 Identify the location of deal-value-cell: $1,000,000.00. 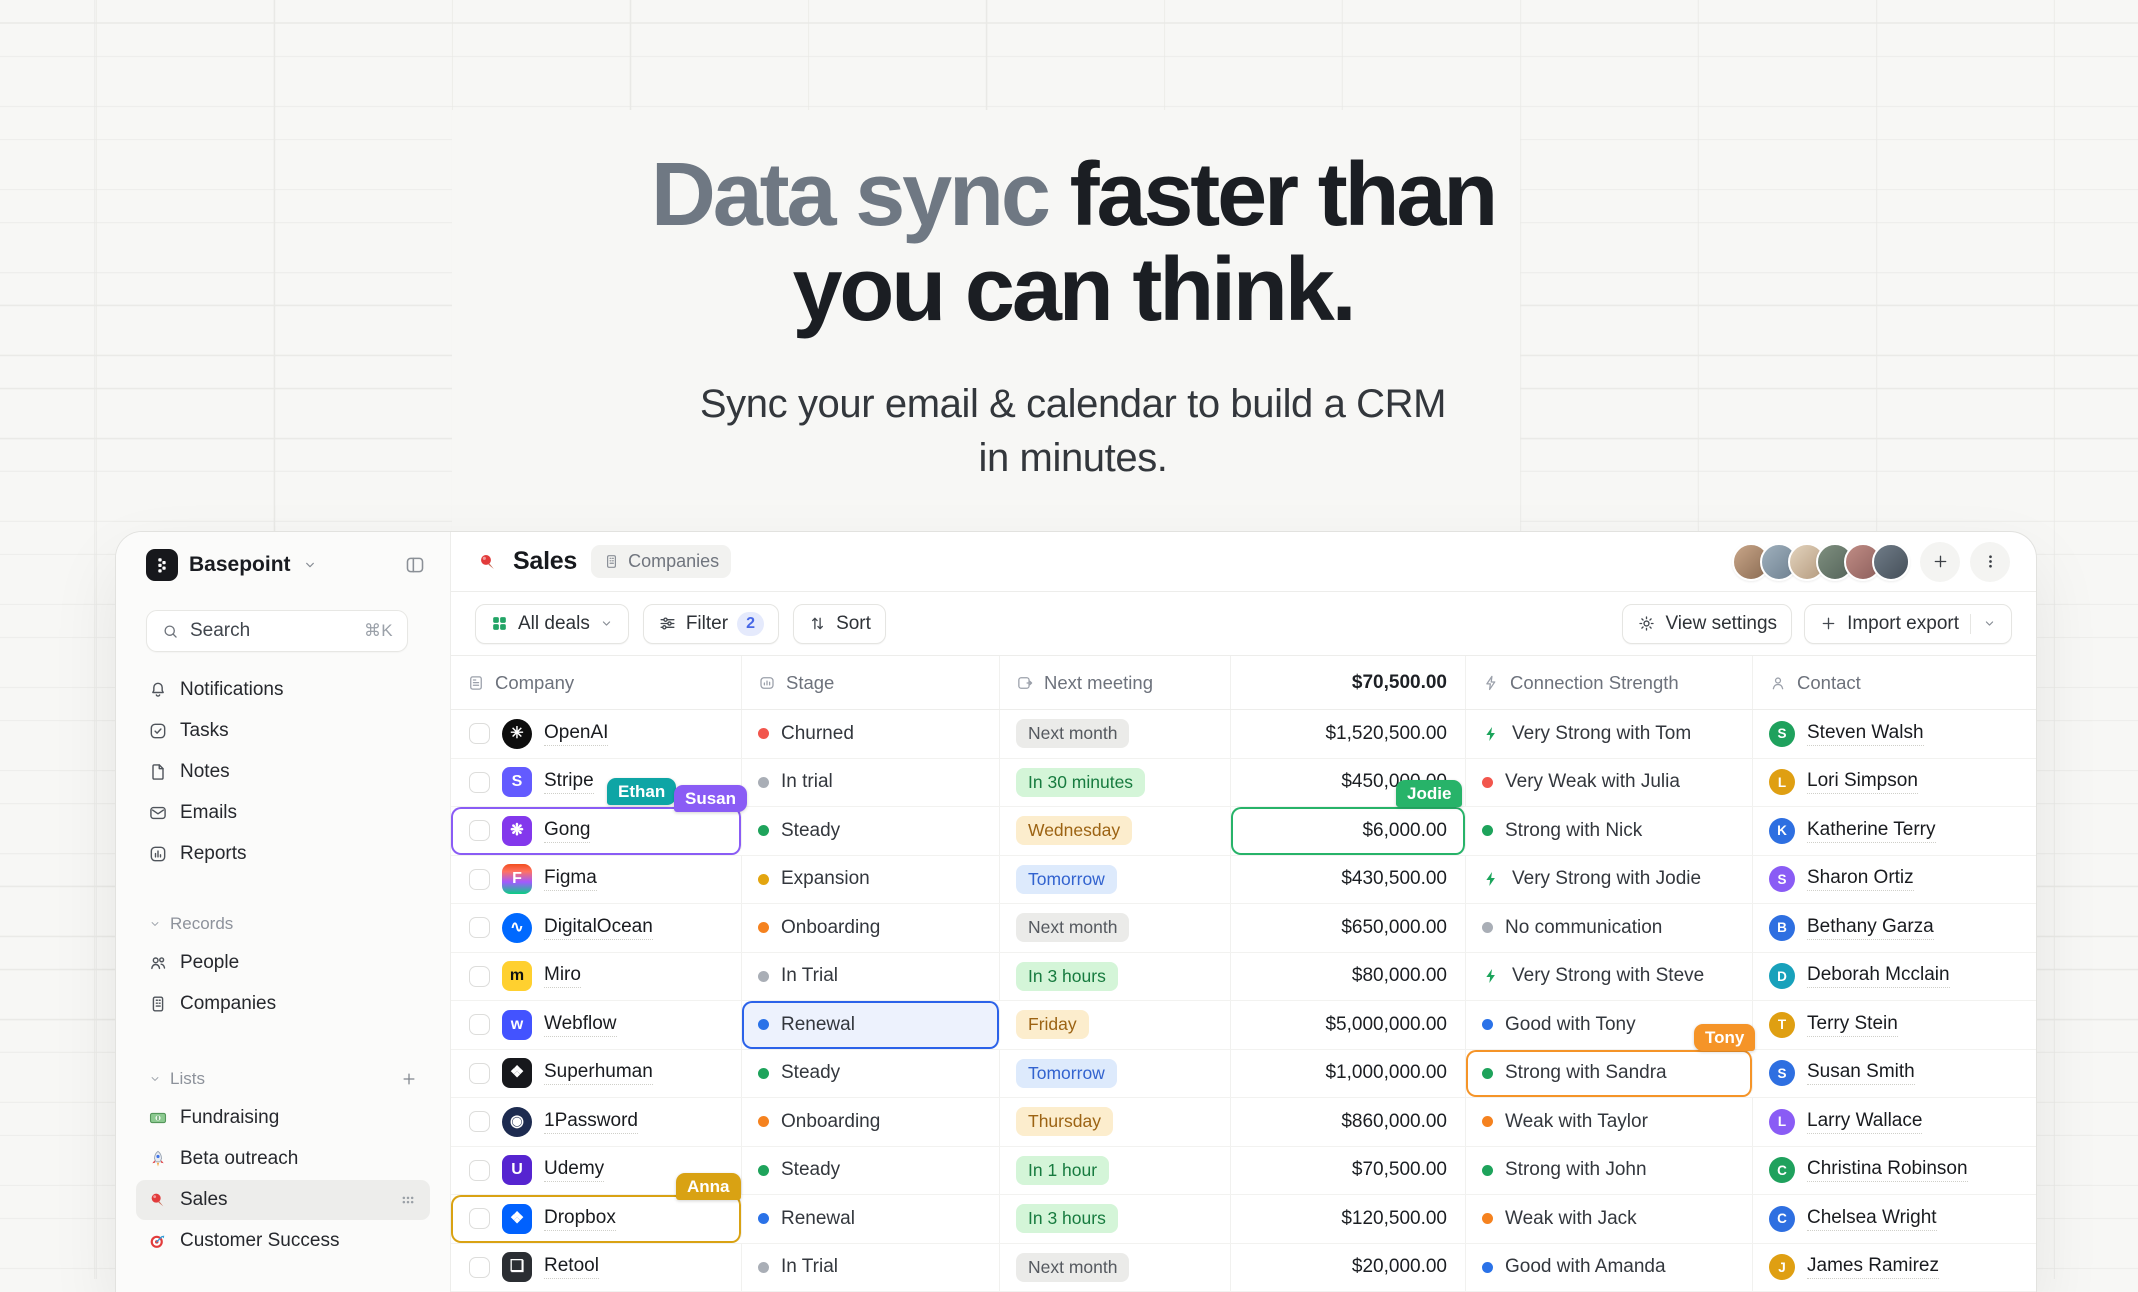
(1348, 1074).